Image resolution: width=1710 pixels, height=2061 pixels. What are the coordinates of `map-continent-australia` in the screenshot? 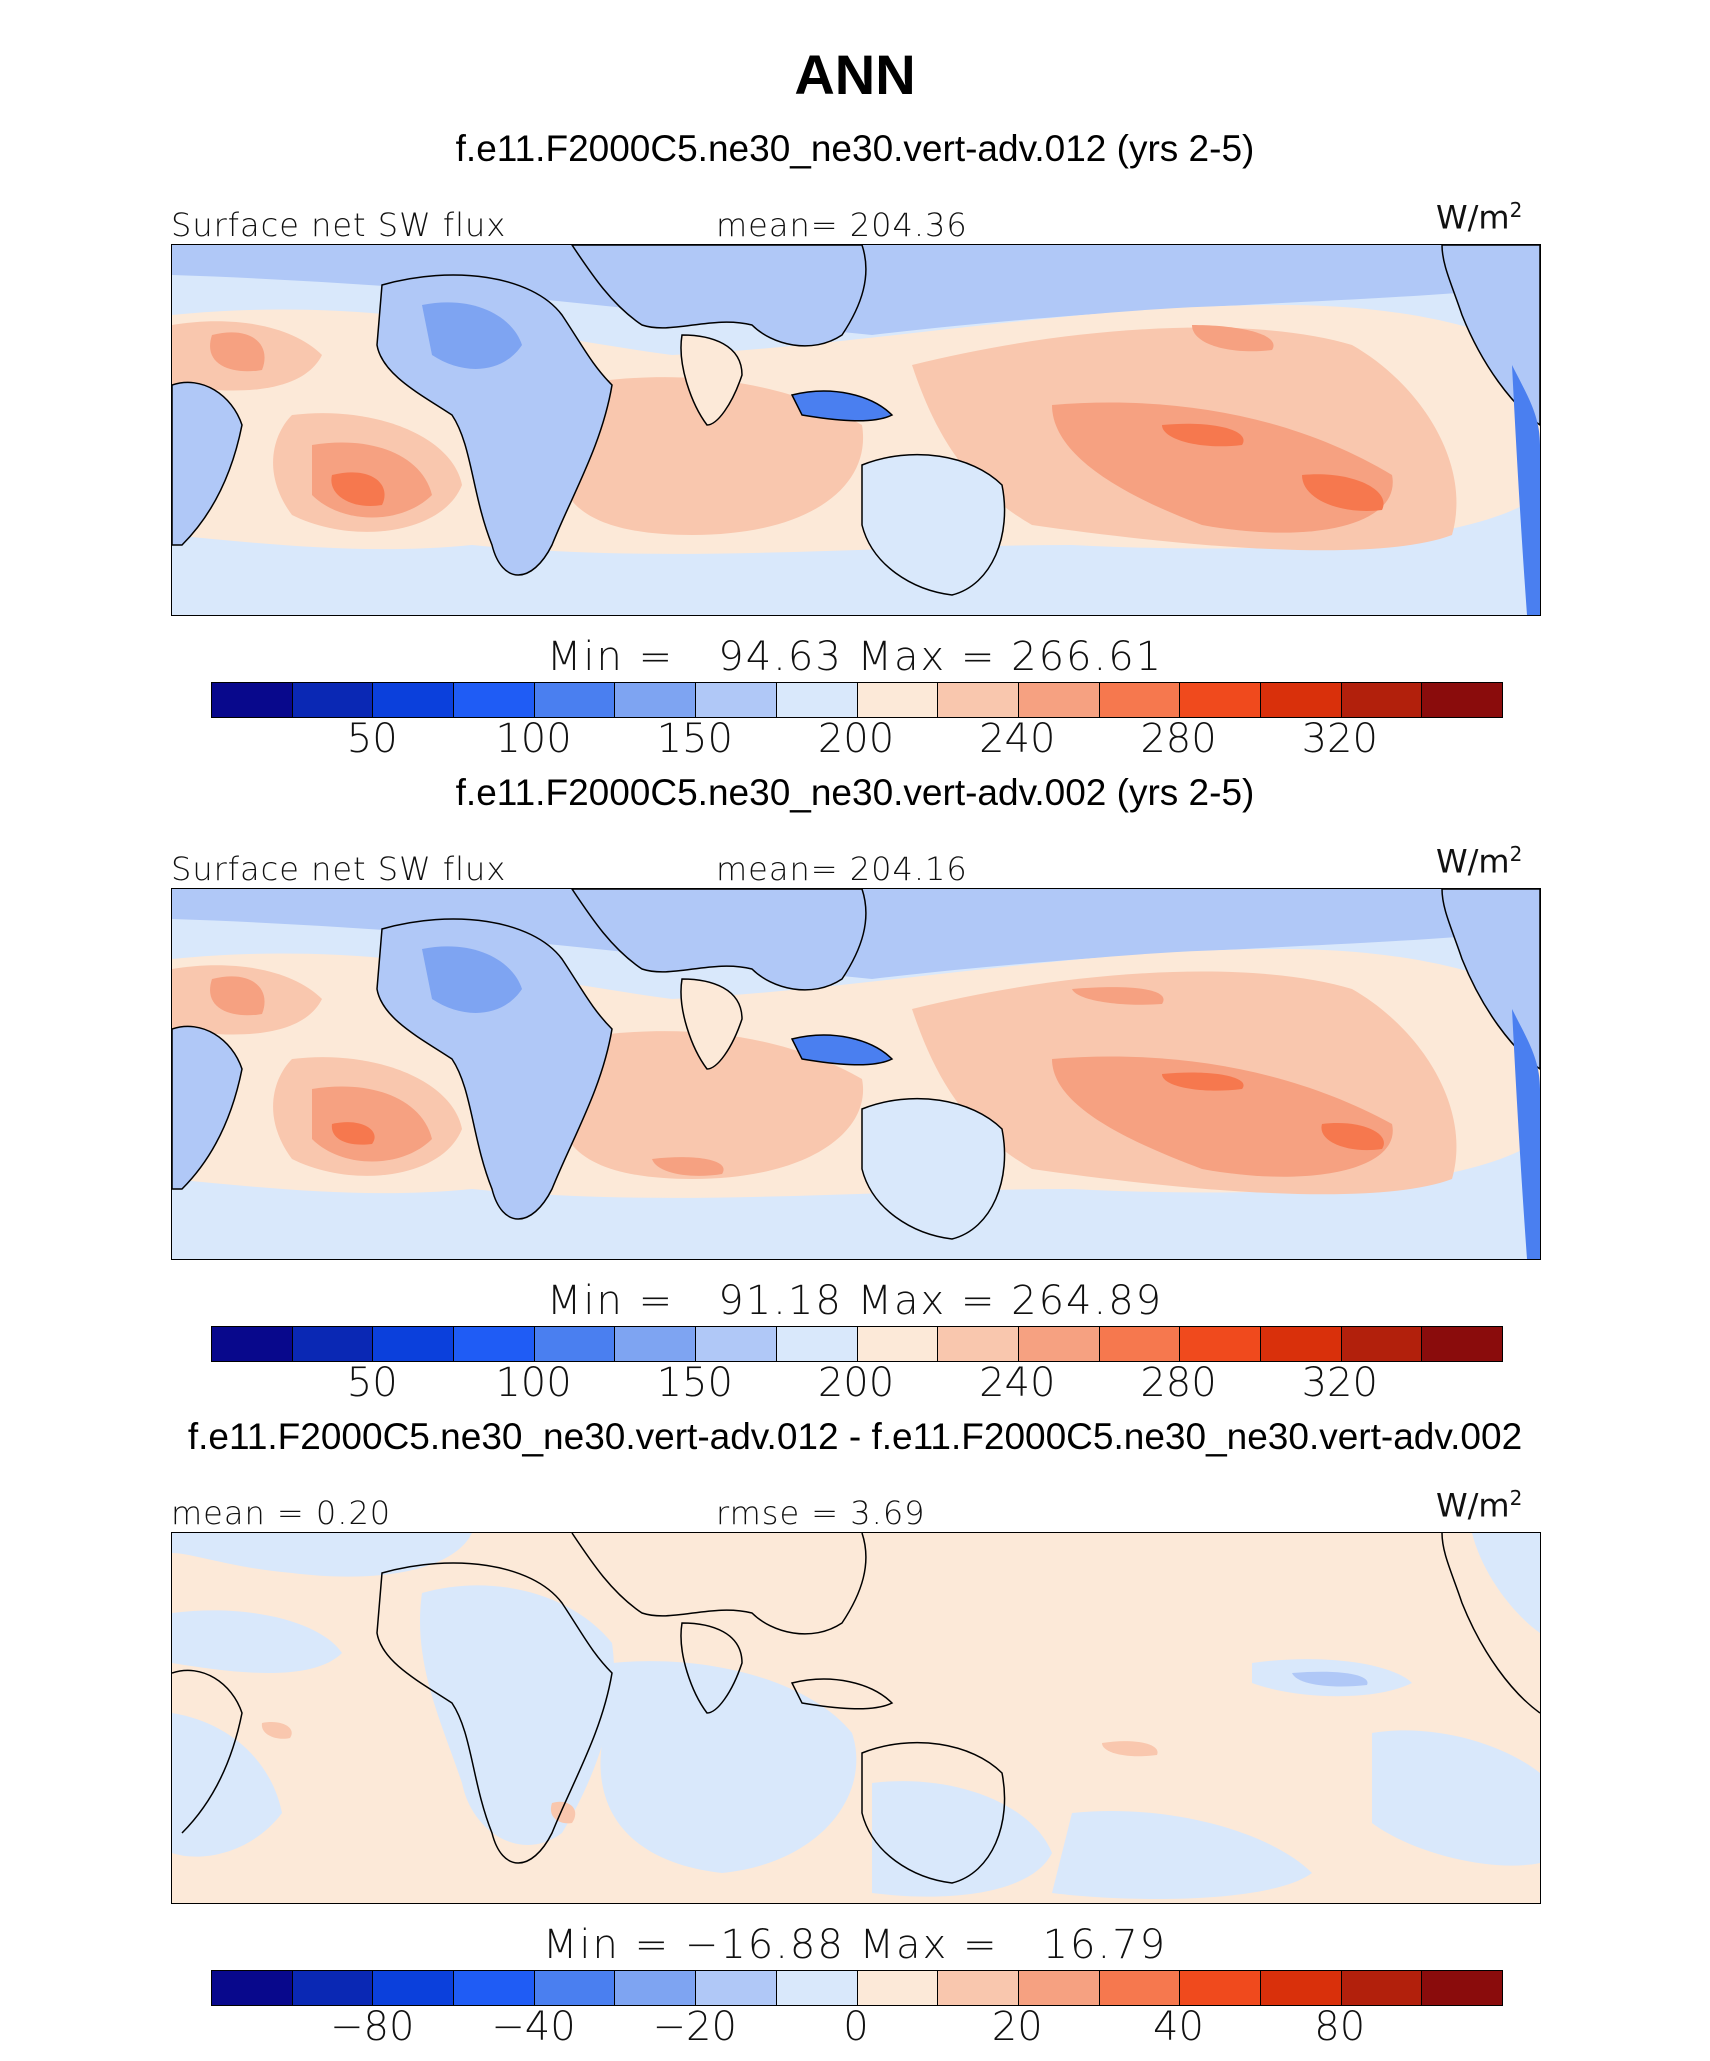 It's located at (933, 524).